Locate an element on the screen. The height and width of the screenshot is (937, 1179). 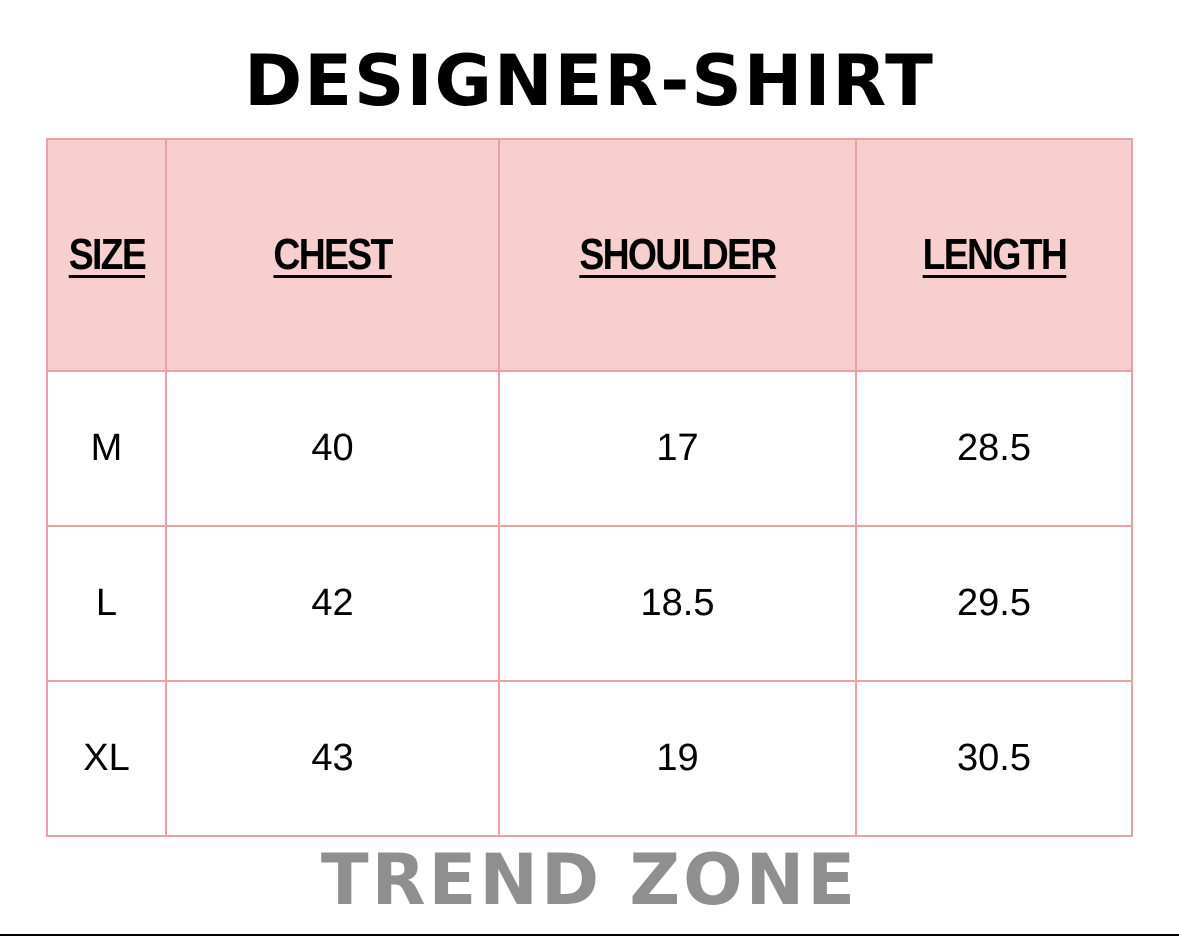
header-label: SHOULDER is located at coordinates (678, 254).